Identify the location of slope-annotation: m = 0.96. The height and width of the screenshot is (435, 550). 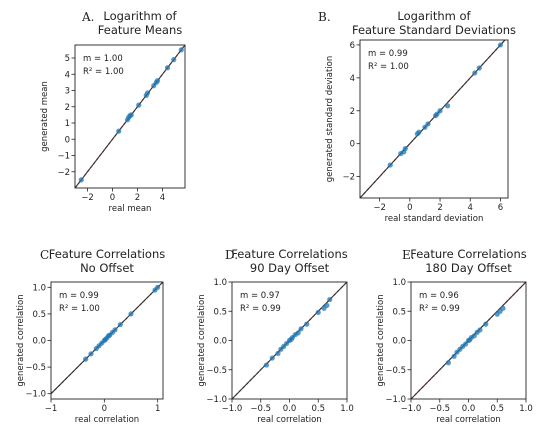
(439, 296).